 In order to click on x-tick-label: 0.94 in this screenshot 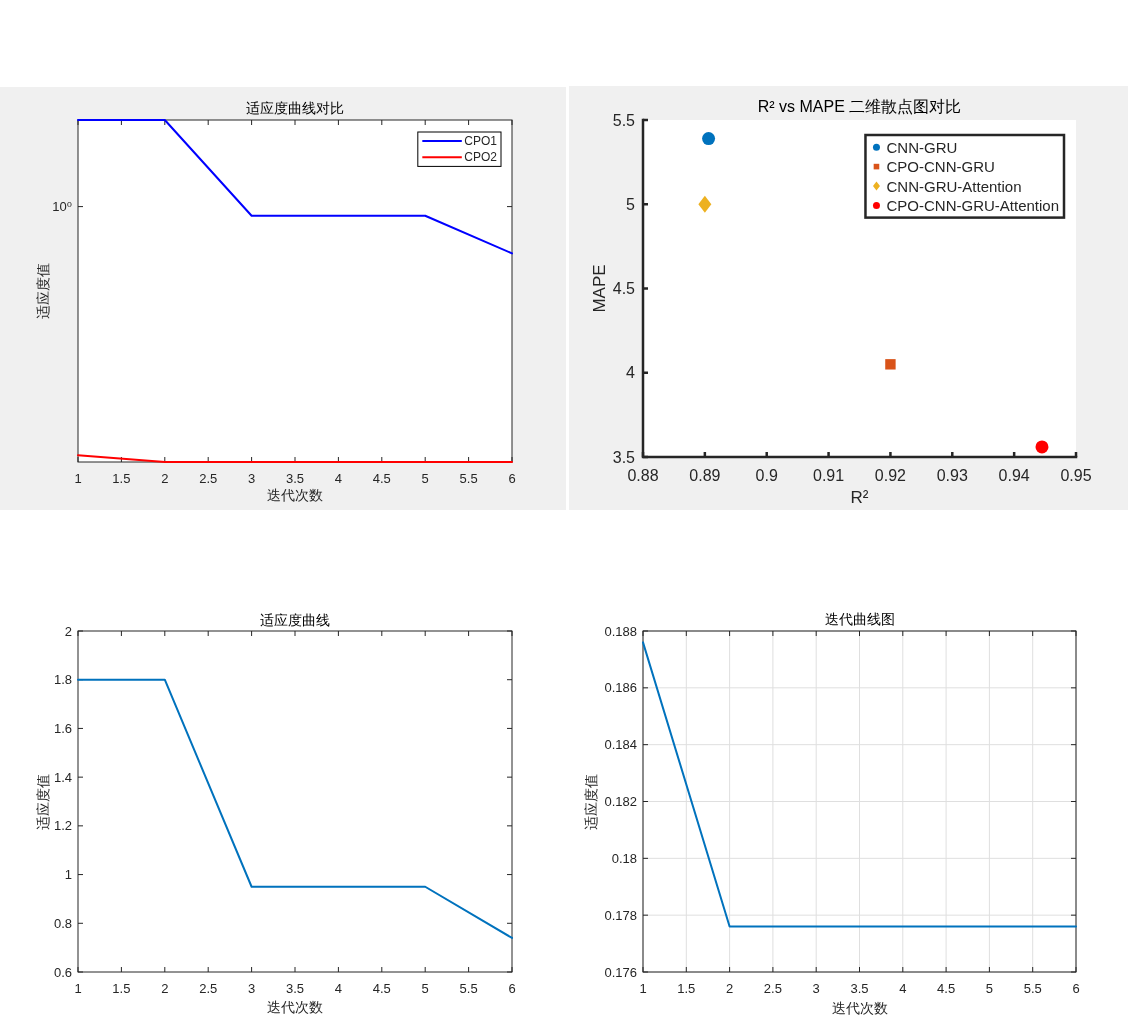, I will do `click(1014, 475)`.